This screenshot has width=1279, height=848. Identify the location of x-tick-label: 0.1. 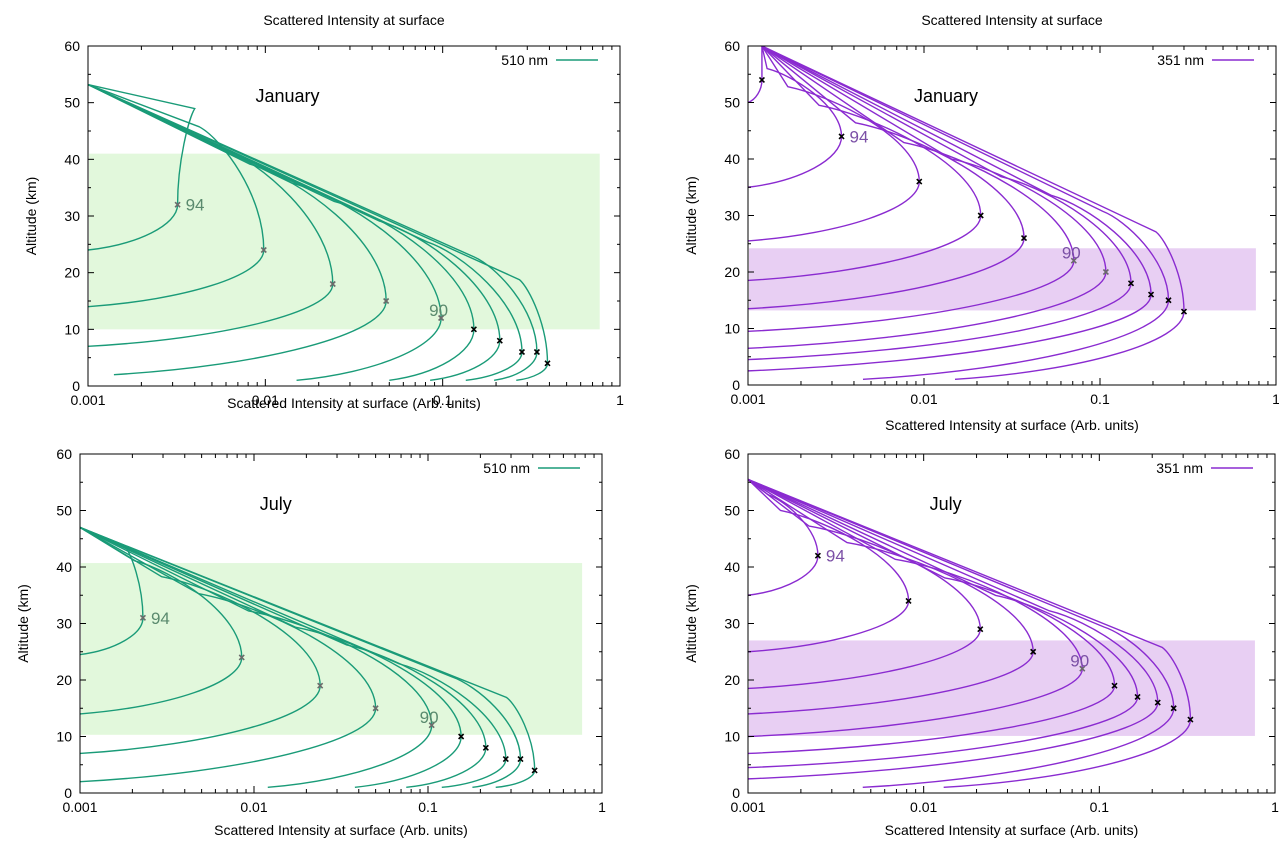
(1100, 399).